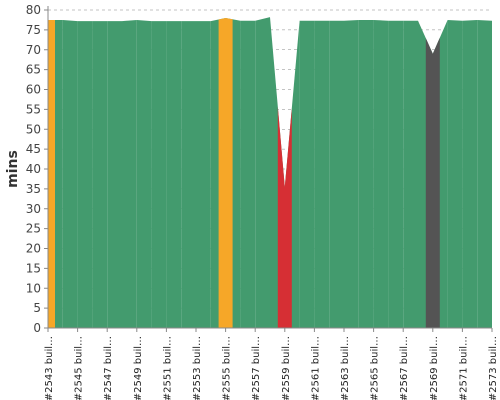  I want to click on y-tick-labels: 0 5 10 15 20 25 30 35 40 45 50 55 60 65 70 75 80, so click(37, 169).